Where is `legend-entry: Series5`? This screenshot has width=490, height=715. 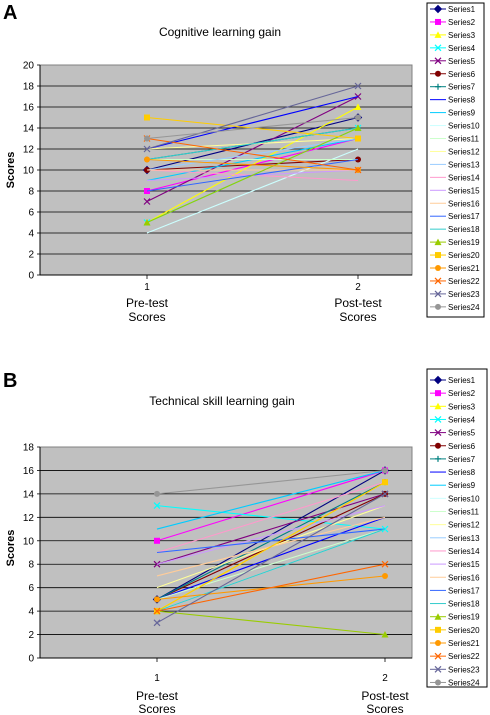 legend-entry: Series5 is located at coordinates (453, 433).